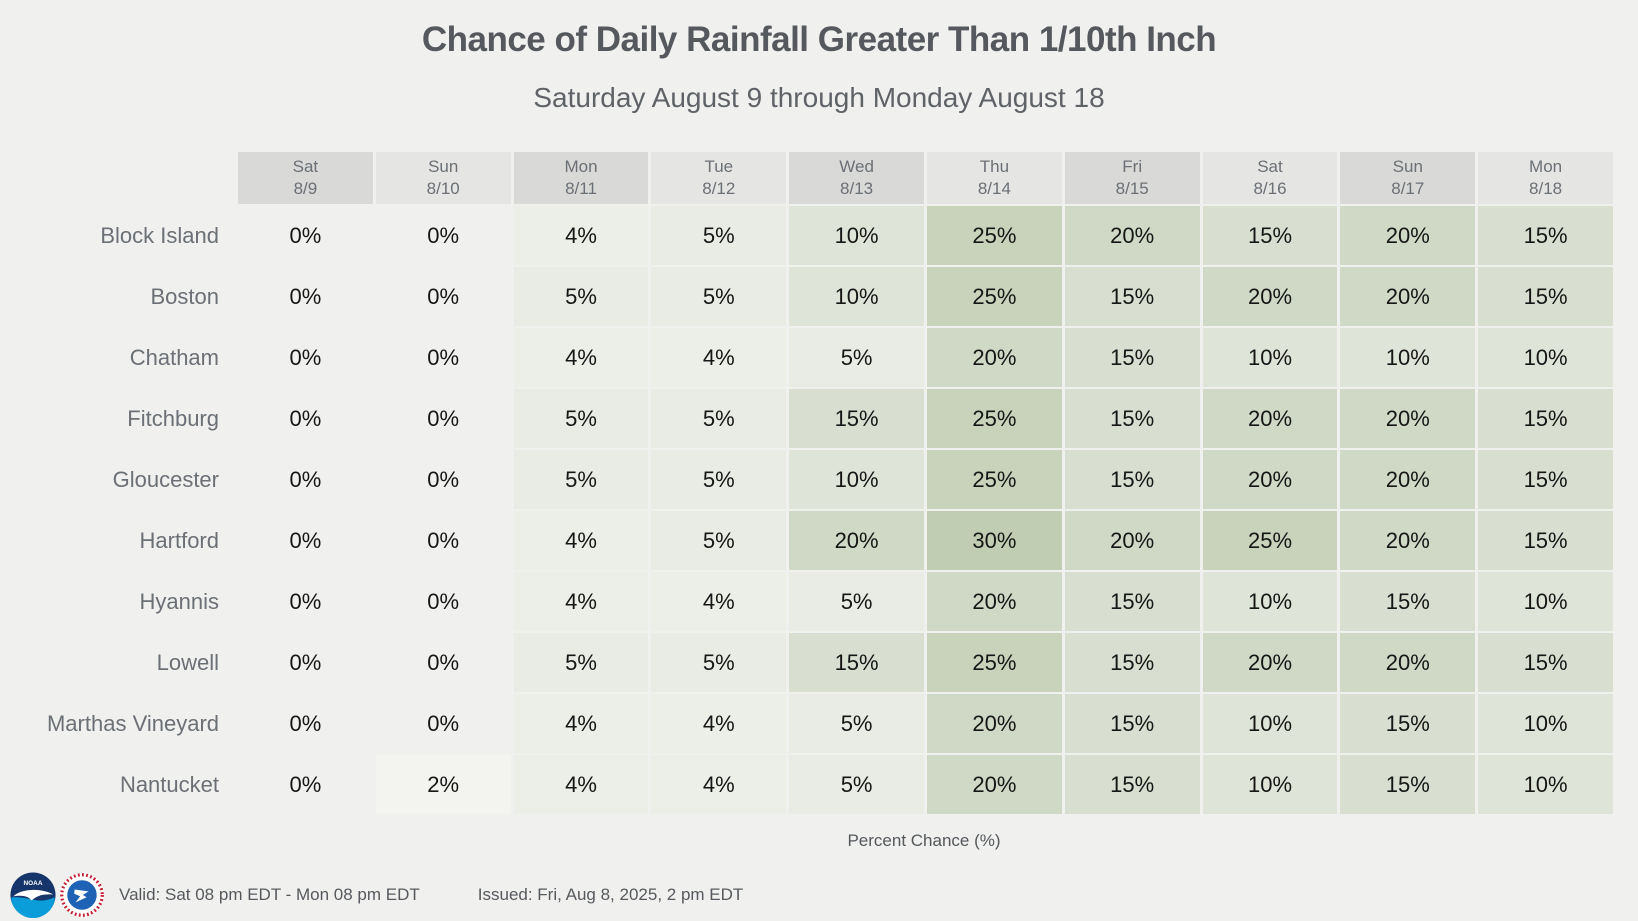  I want to click on row-label: Hyannis, so click(179, 601).